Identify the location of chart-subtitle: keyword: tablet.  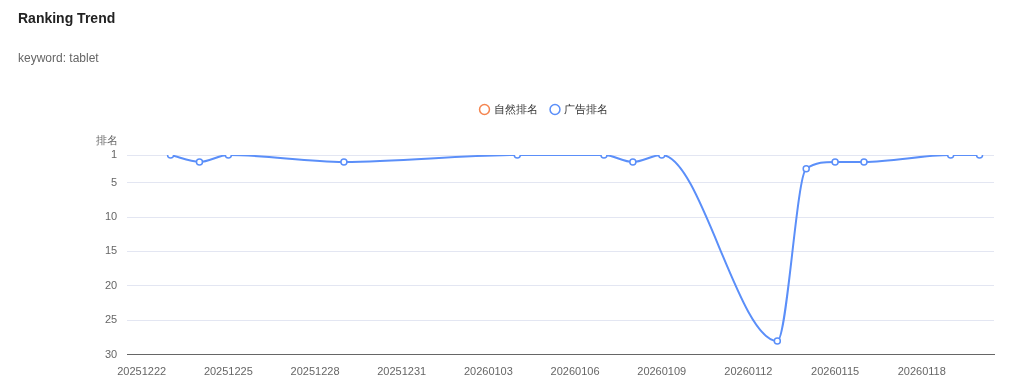
(58, 58).